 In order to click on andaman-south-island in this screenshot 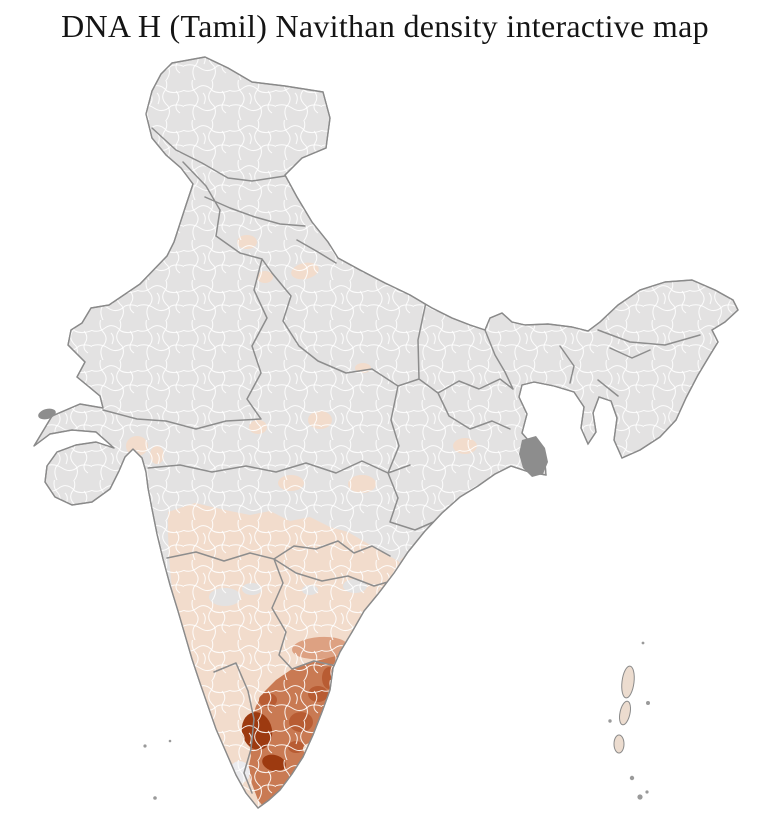, I will do `click(619, 744)`.